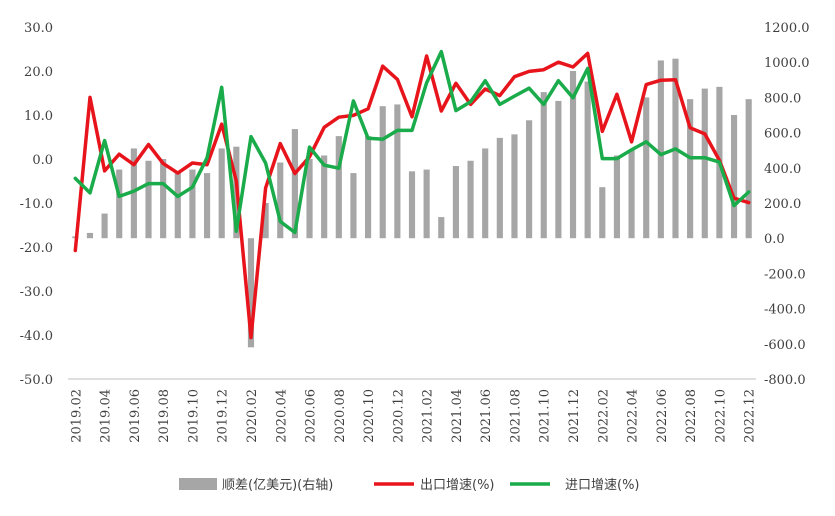 Image resolution: width=835 pixels, height=516 pixels. Describe the element at coordinates (603, 416) in the screenshot. I see `x-tick-label: 2022.02` at that location.